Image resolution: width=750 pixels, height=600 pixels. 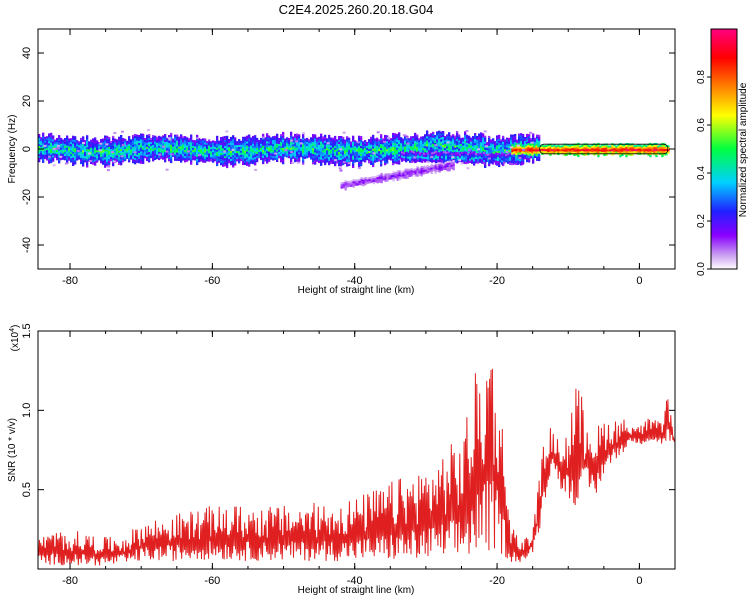 I want to click on snr-x-tick-label: 0, so click(x=639, y=581).